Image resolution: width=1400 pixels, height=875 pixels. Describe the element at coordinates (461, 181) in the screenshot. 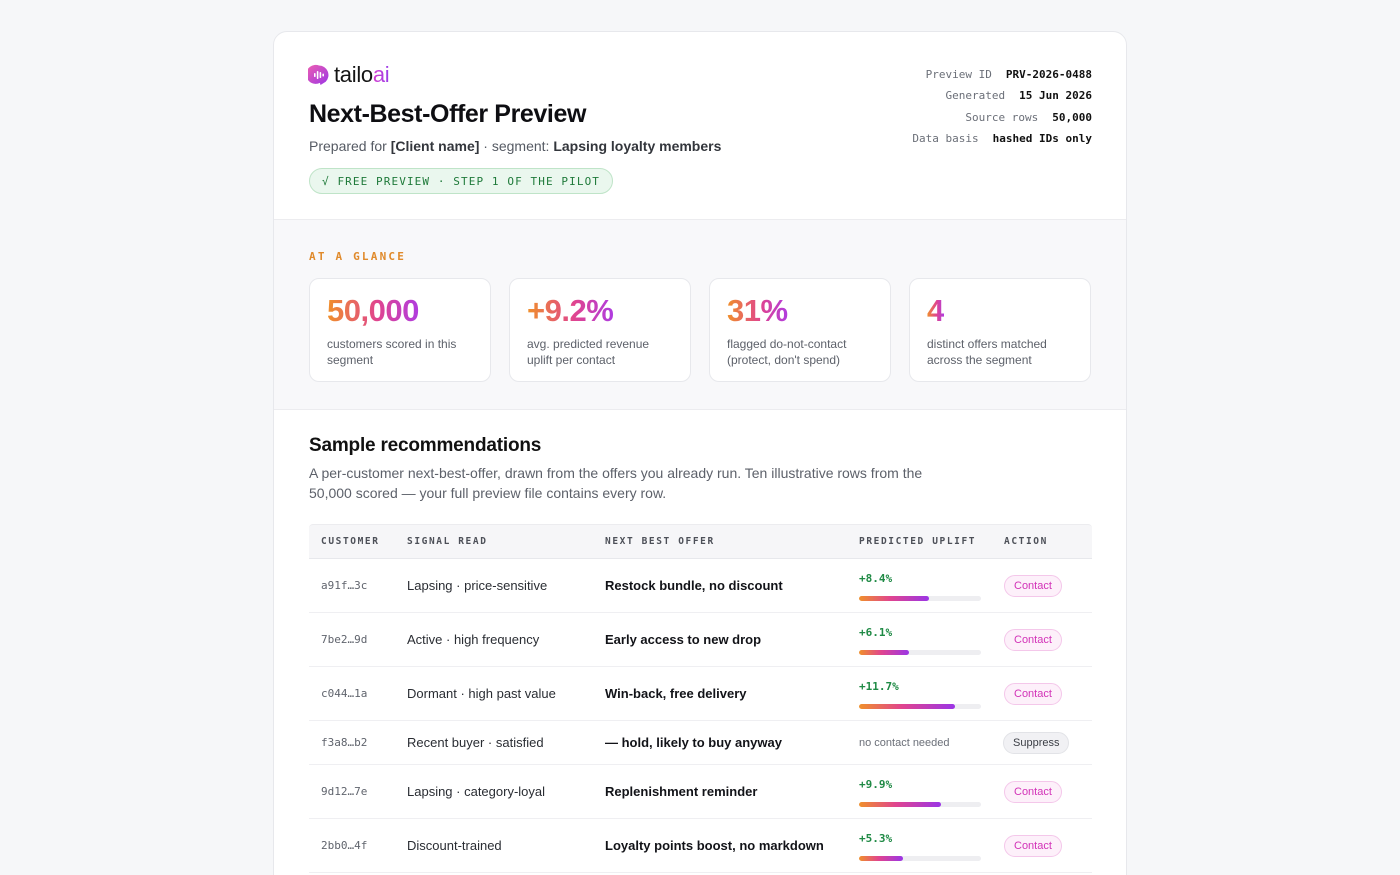

I see `free-preview-badge: √ FREE PREVIEW · STEP 1 OF THE PILOT` at that location.